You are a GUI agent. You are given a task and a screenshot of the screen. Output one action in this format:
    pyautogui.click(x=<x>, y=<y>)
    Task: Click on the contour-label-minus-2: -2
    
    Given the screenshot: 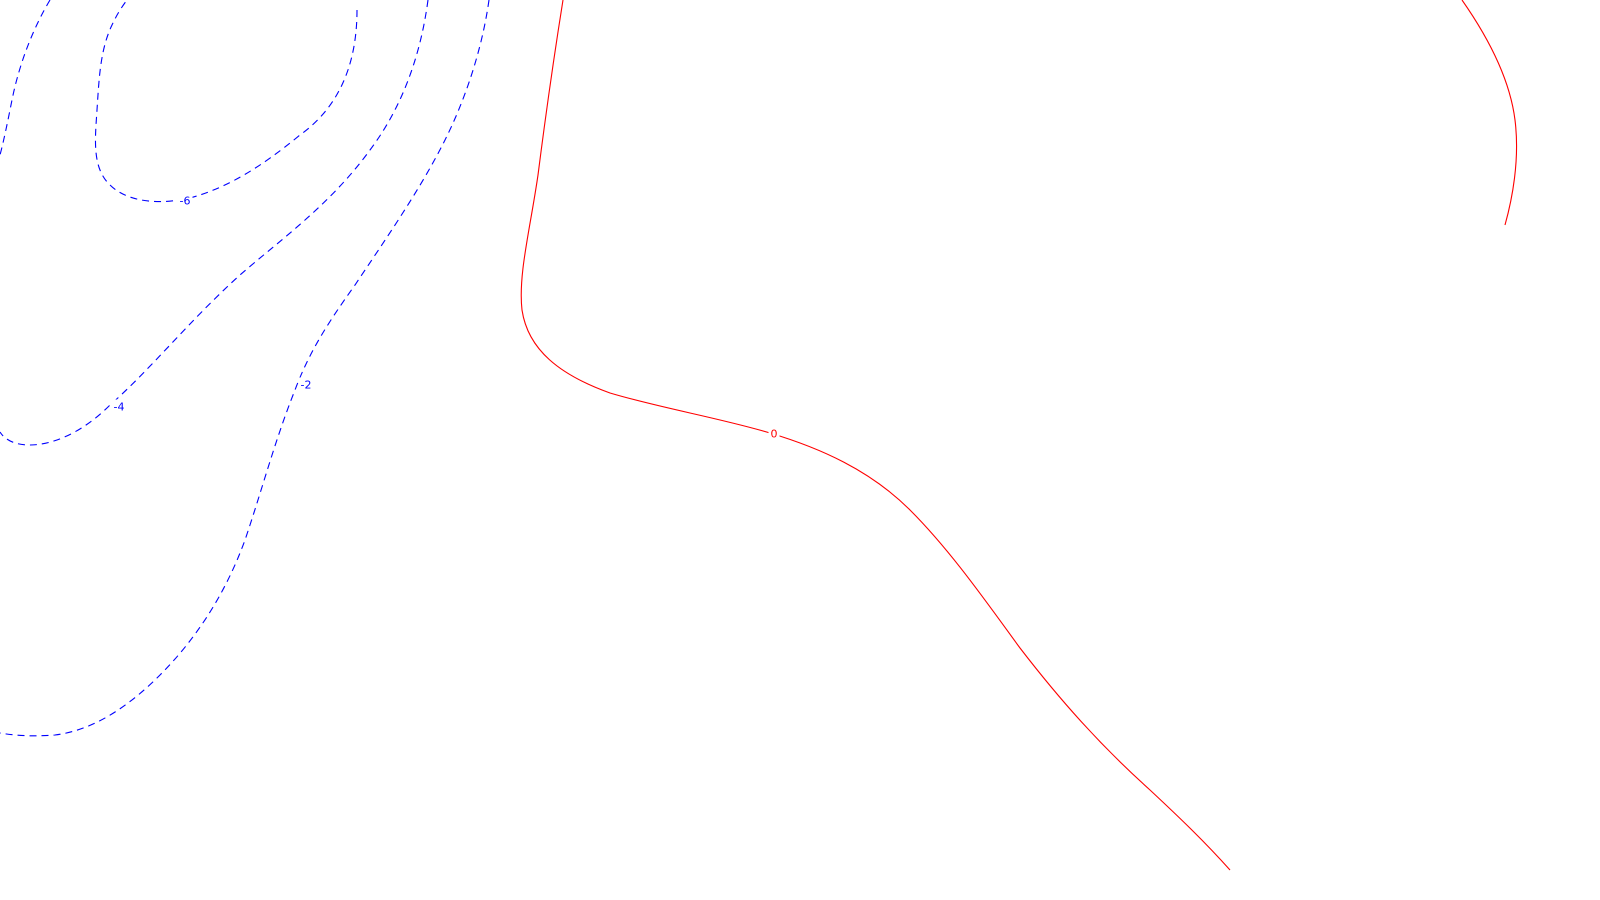 What is the action you would take?
    pyautogui.click(x=306, y=385)
    